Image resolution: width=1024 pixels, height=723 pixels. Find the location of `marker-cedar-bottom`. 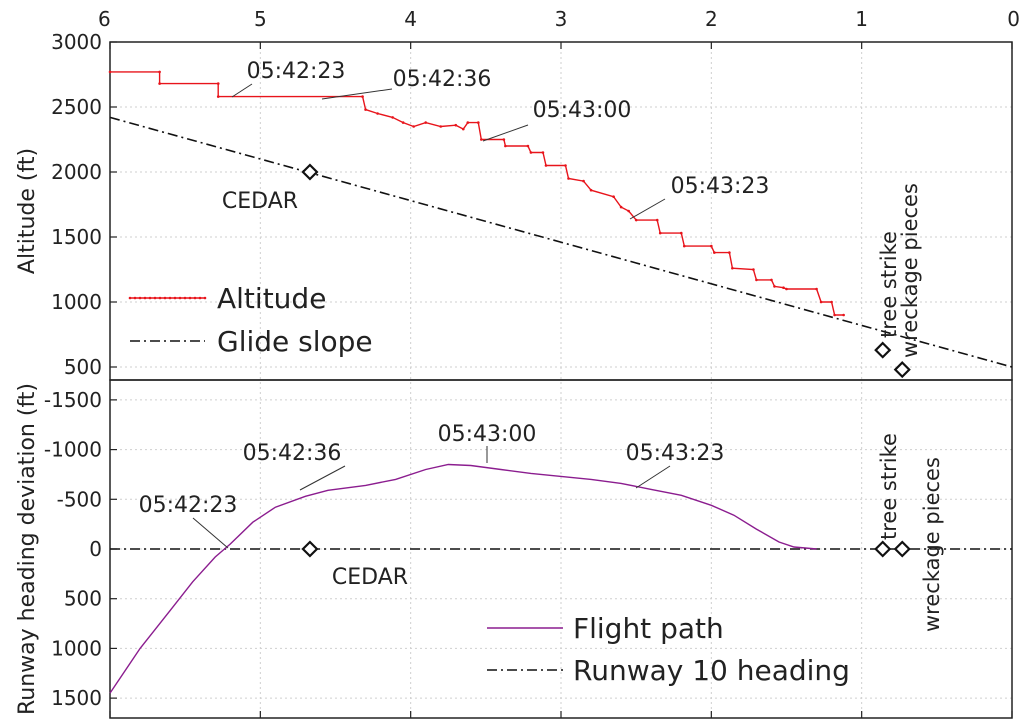

marker-cedar-bottom is located at coordinates (310, 549).